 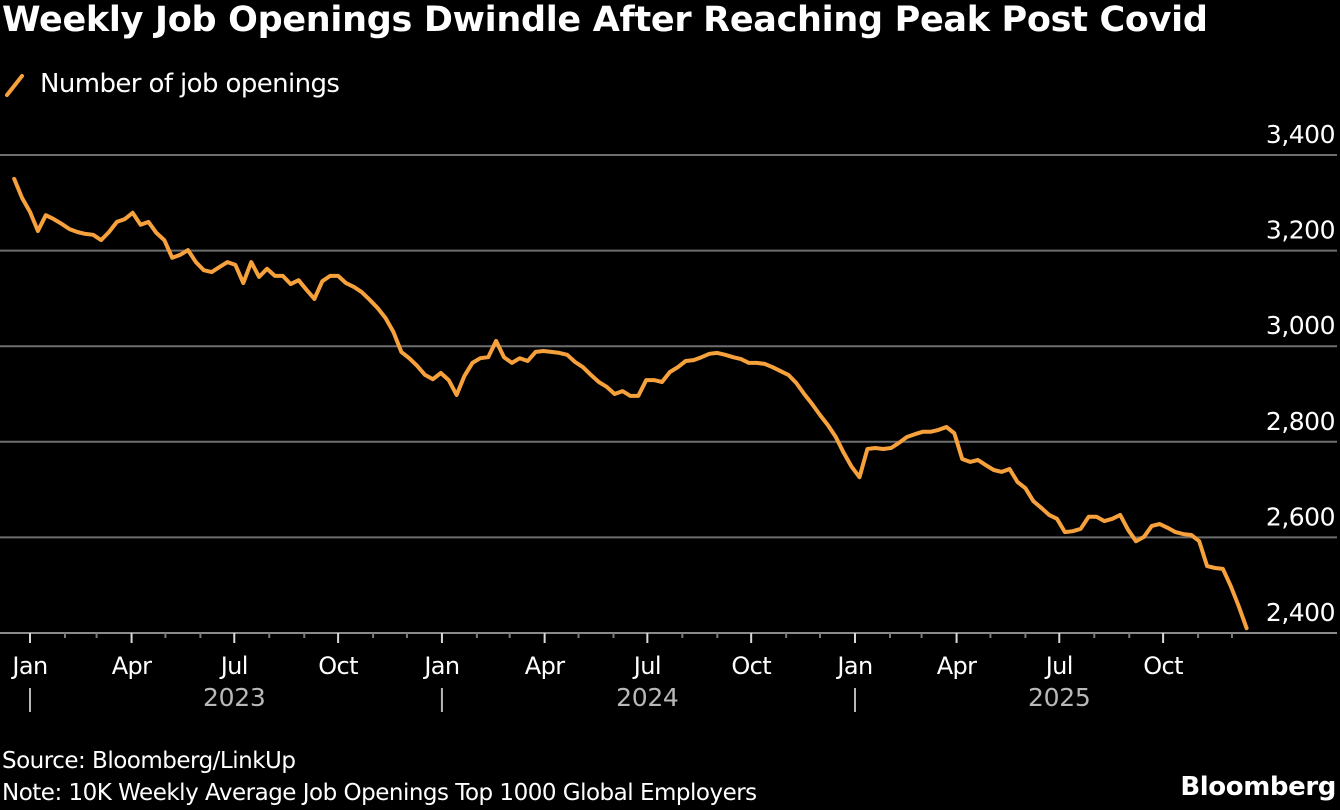 I want to click on legend-label: Number of job openings, so click(x=190, y=84).